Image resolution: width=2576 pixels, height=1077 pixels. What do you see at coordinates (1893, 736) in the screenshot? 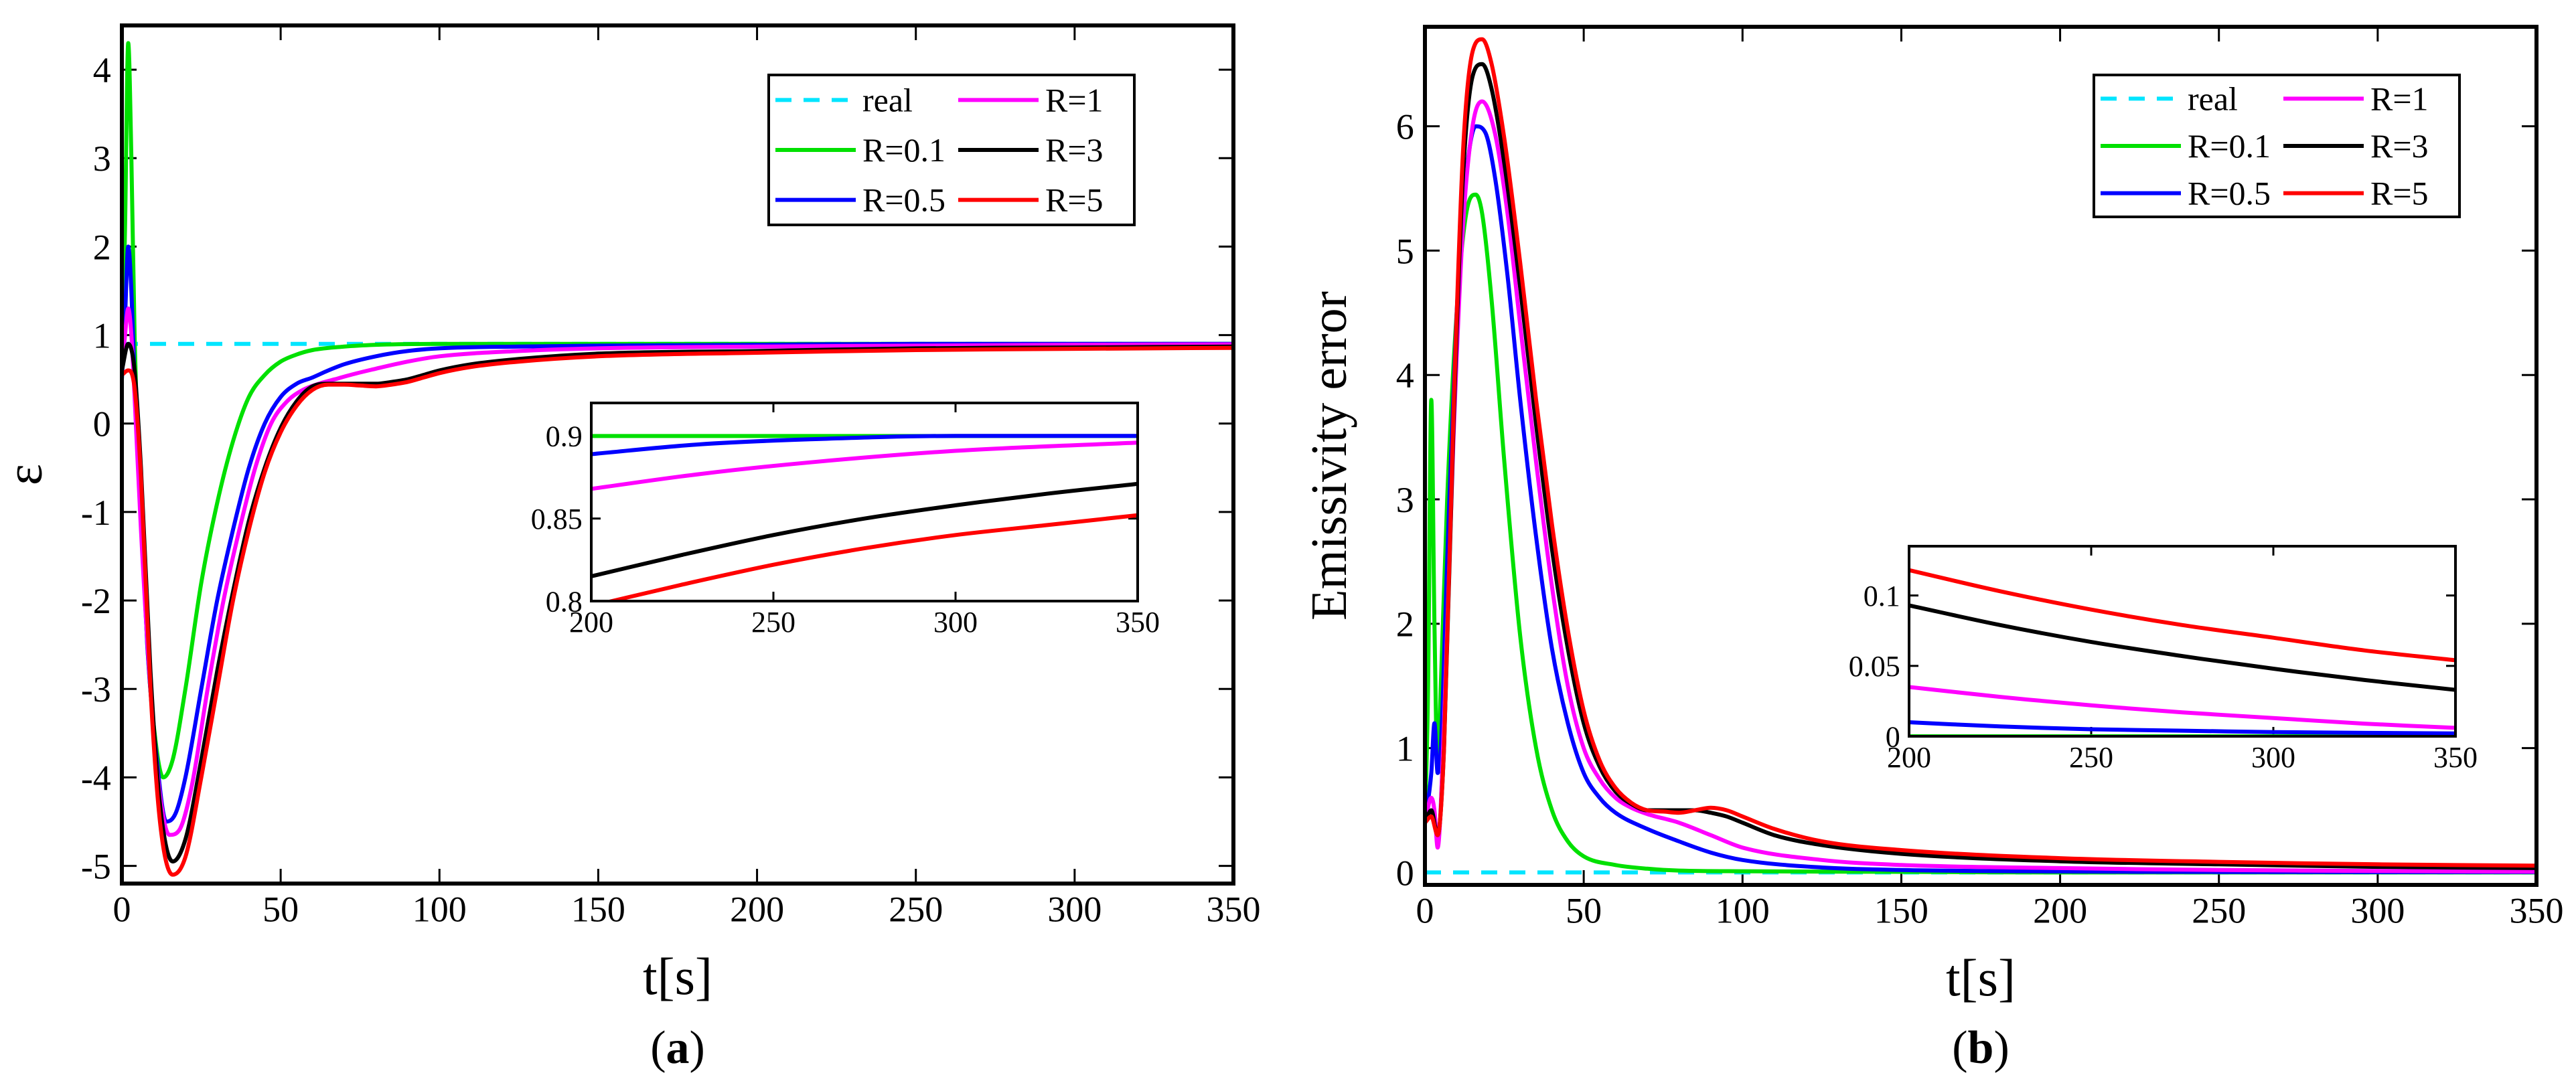
I see `panel-b-inset-ytick-label: 0` at bounding box center [1893, 736].